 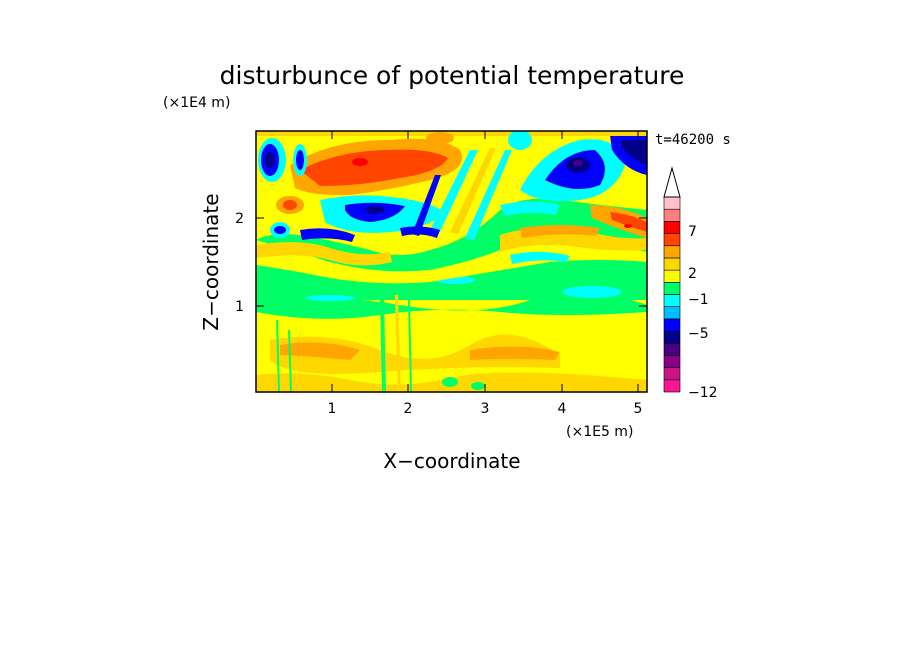 I want to click on chart-title: disturbunce of potential temperature, so click(x=452, y=75).